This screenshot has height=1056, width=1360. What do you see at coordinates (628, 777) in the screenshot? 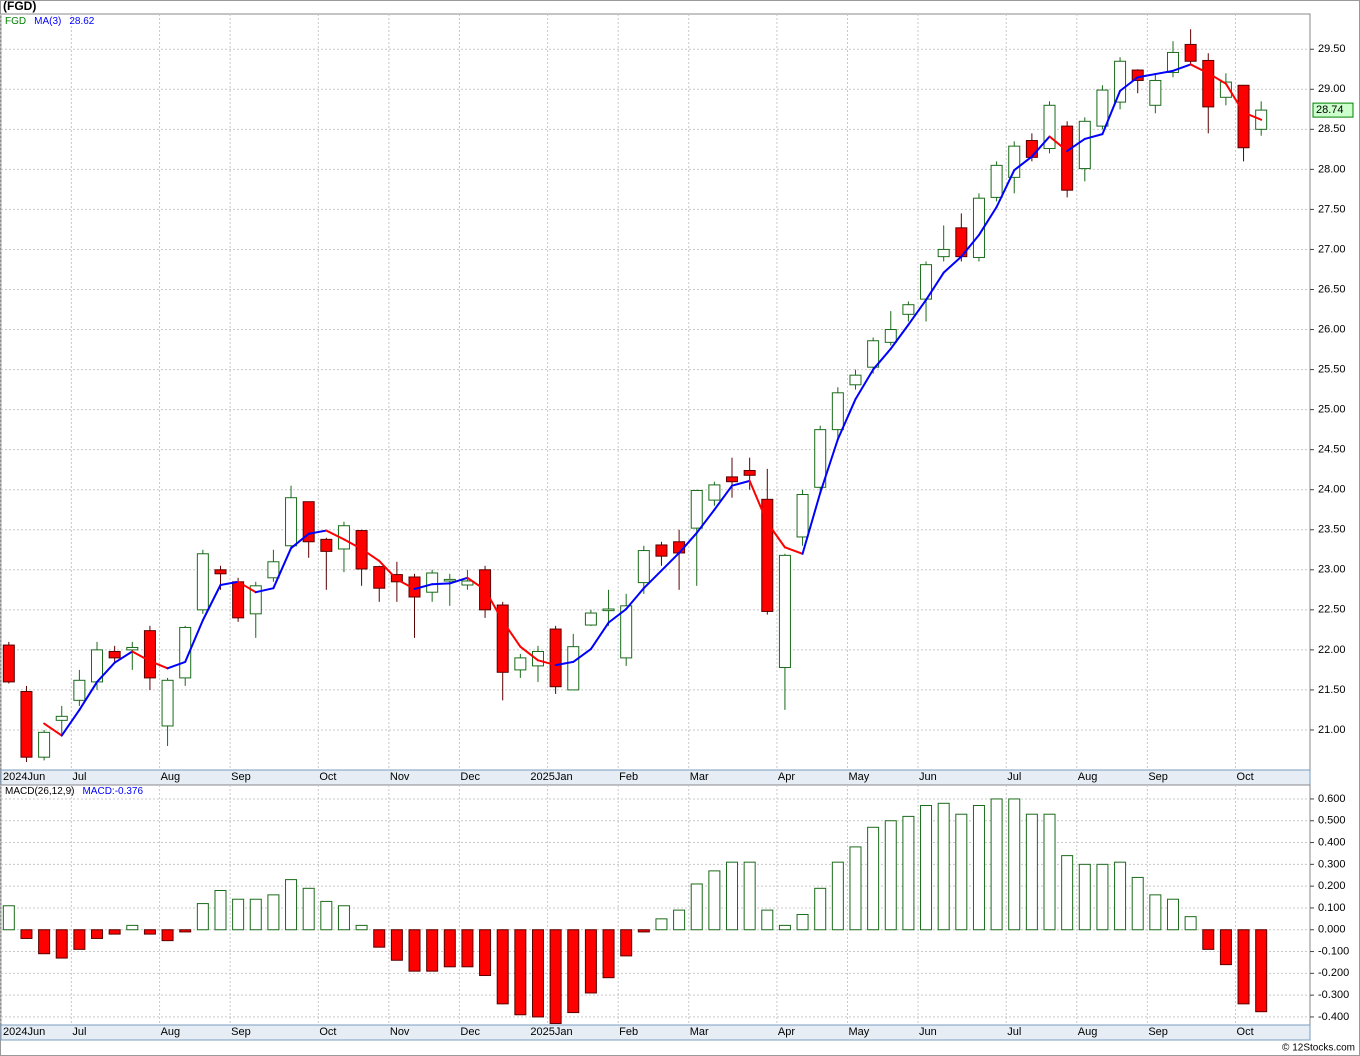
I see `x-tick-label: Feb` at bounding box center [628, 777].